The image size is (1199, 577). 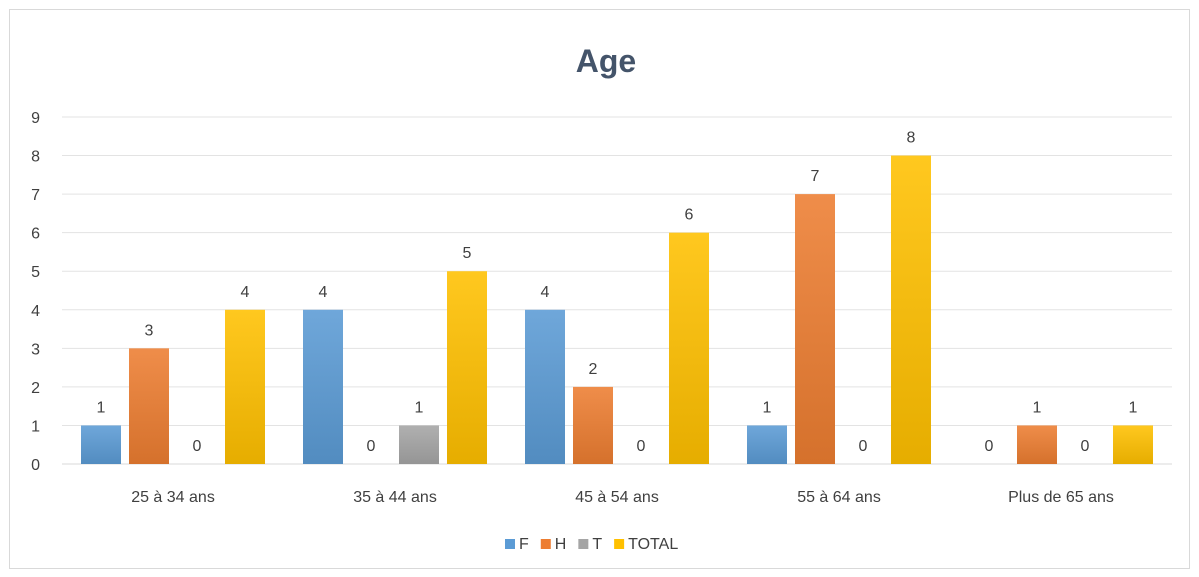 I want to click on y-tick-label: 6, so click(x=35, y=234).